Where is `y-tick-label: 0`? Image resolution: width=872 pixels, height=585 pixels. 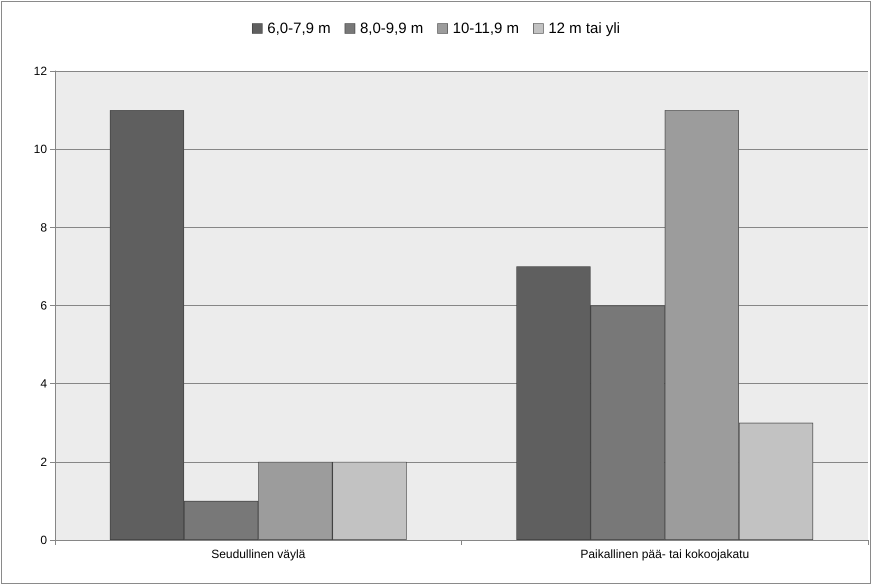 y-tick-label: 0 is located at coordinates (44, 540).